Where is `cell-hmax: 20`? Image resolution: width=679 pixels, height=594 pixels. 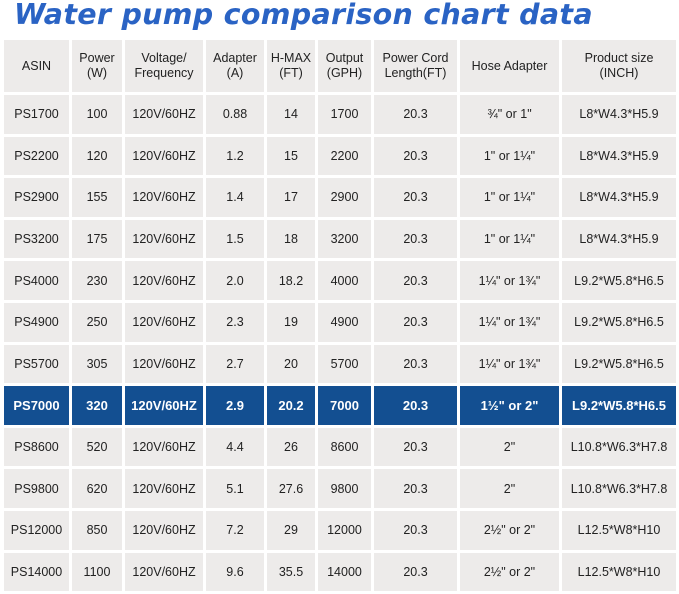 cell-hmax: 20 is located at coordinates (292, 365).